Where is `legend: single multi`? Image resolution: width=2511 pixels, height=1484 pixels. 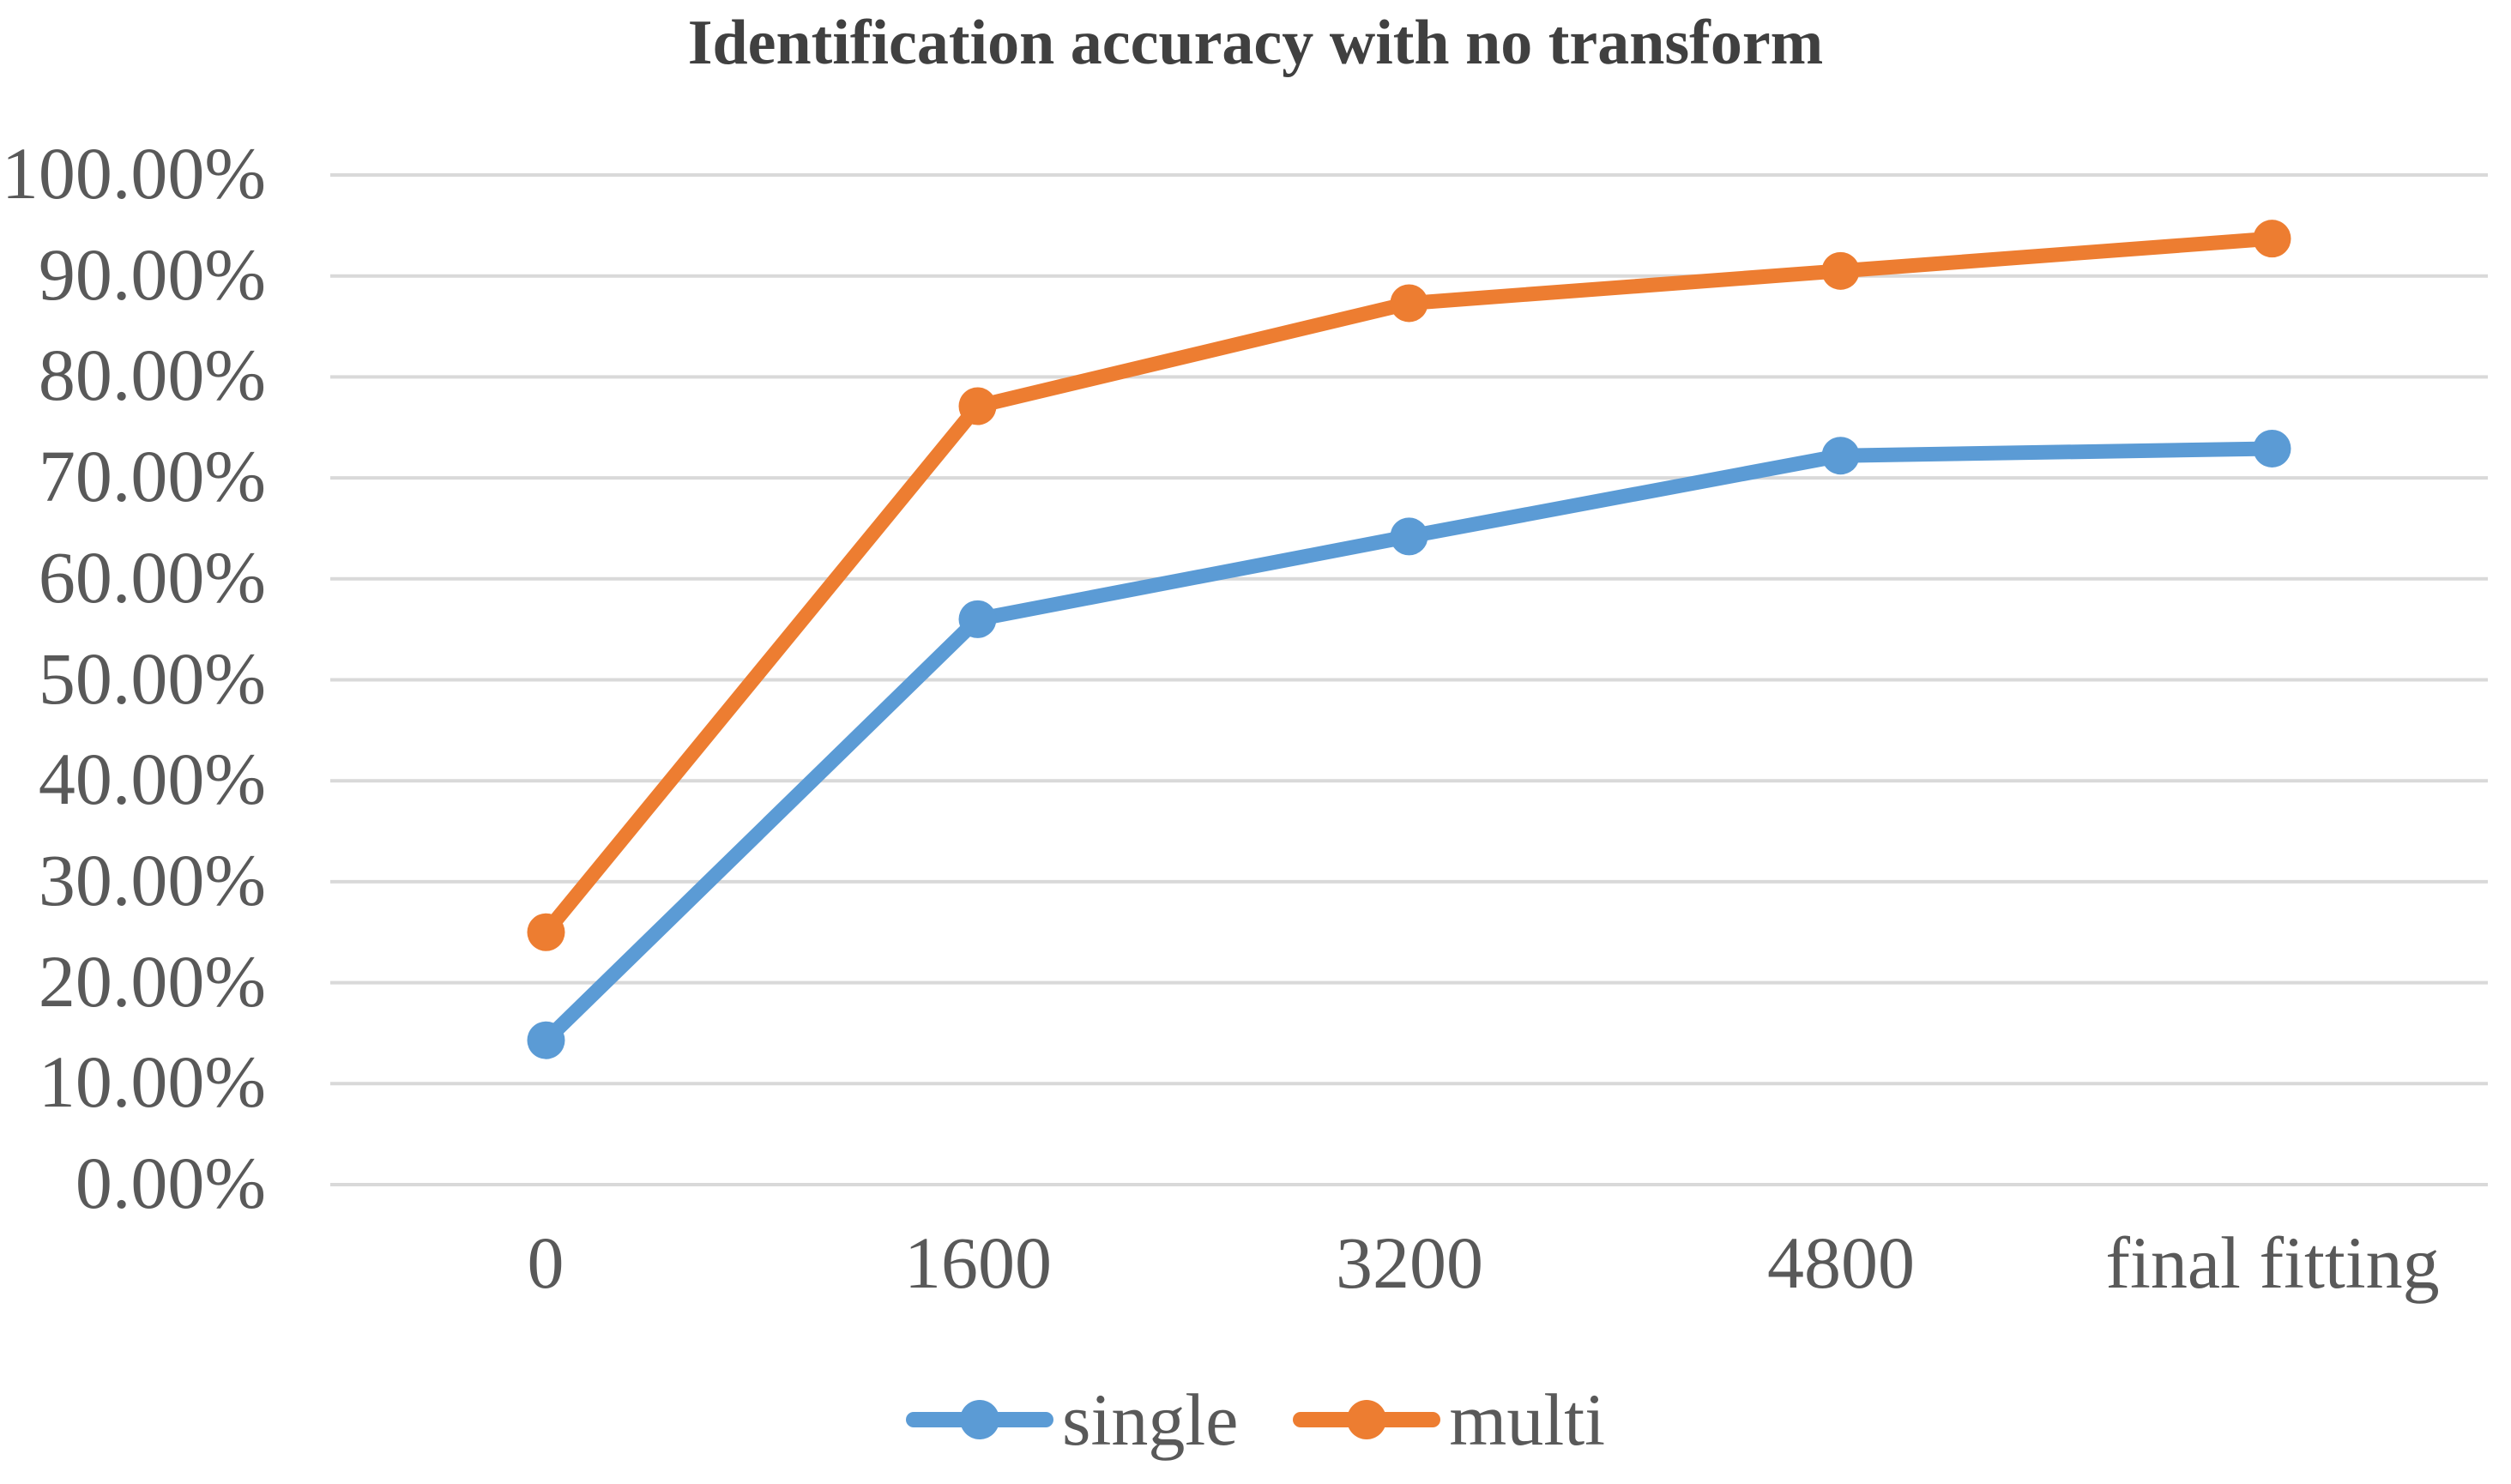
legend: single multi is located at coordinates (1255, 1420).